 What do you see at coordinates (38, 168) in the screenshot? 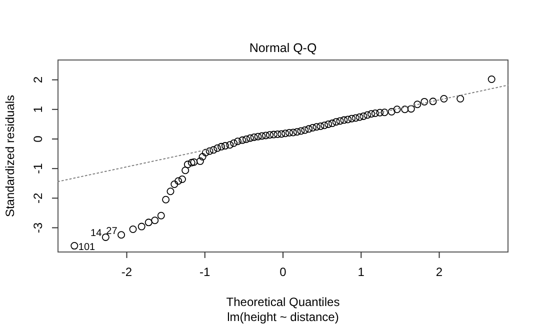
I see `y-tick-label: -1` at bounding box center [38, 168].